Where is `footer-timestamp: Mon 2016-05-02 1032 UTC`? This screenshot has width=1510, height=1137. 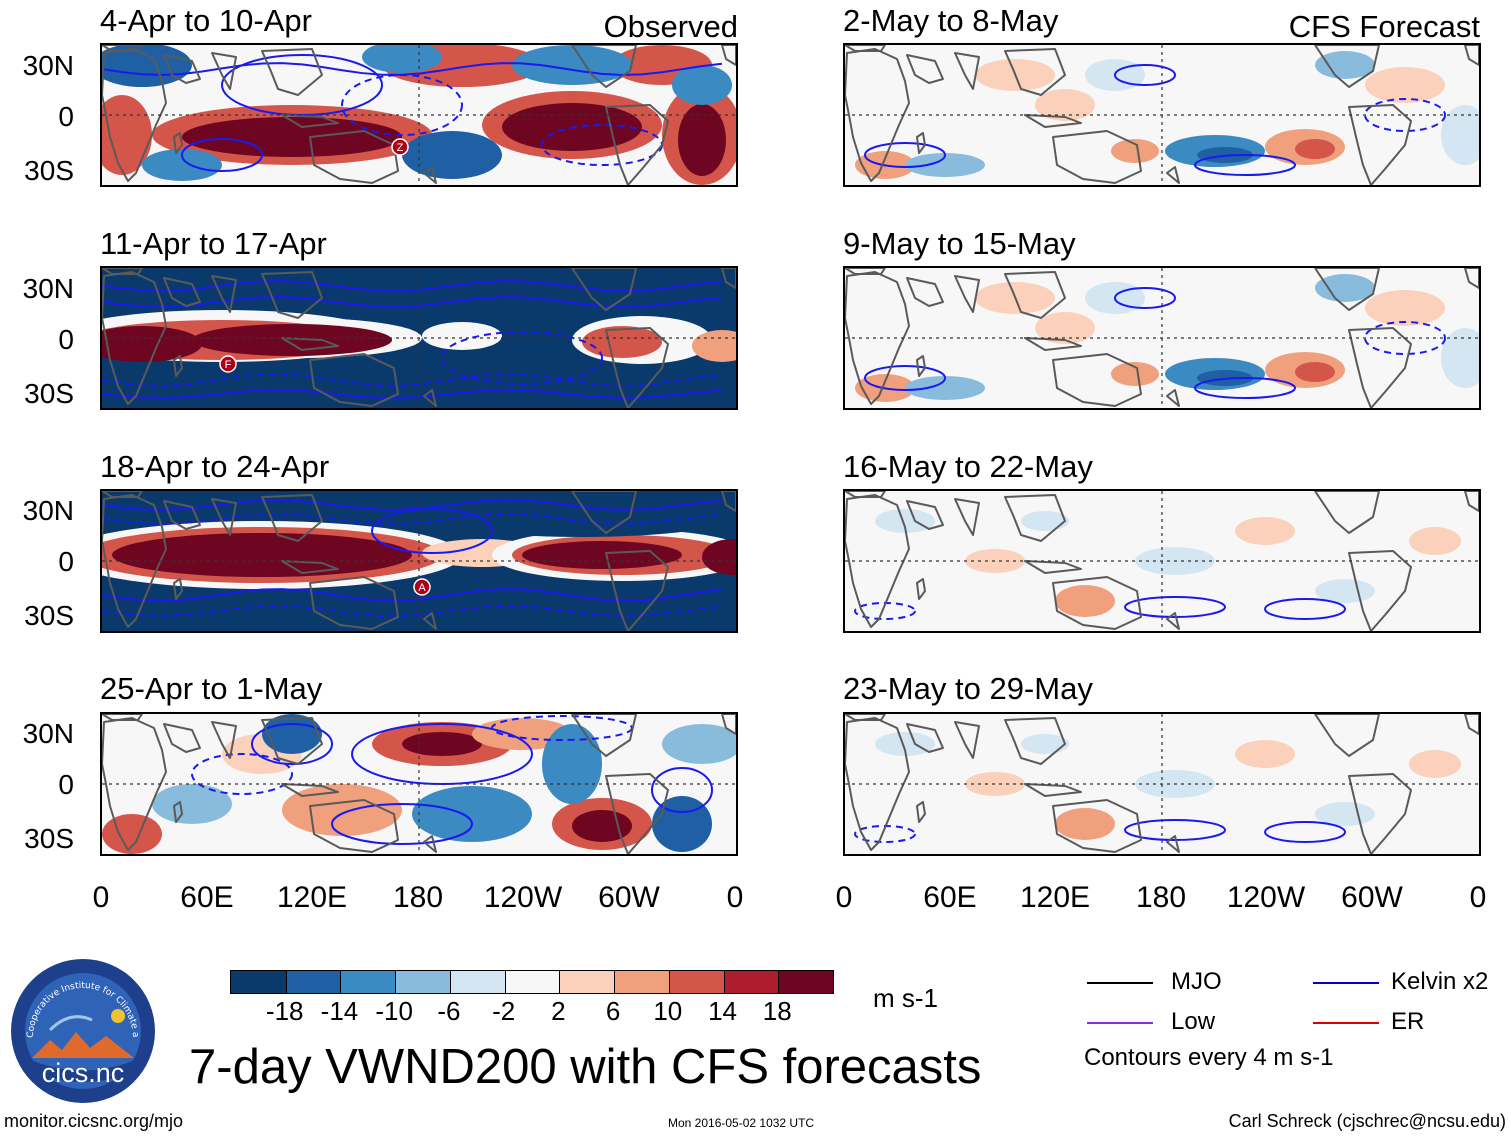
footer-timestamp: Mon 2016-05-02 1032 UTC is located at coordinates (741, 1123).